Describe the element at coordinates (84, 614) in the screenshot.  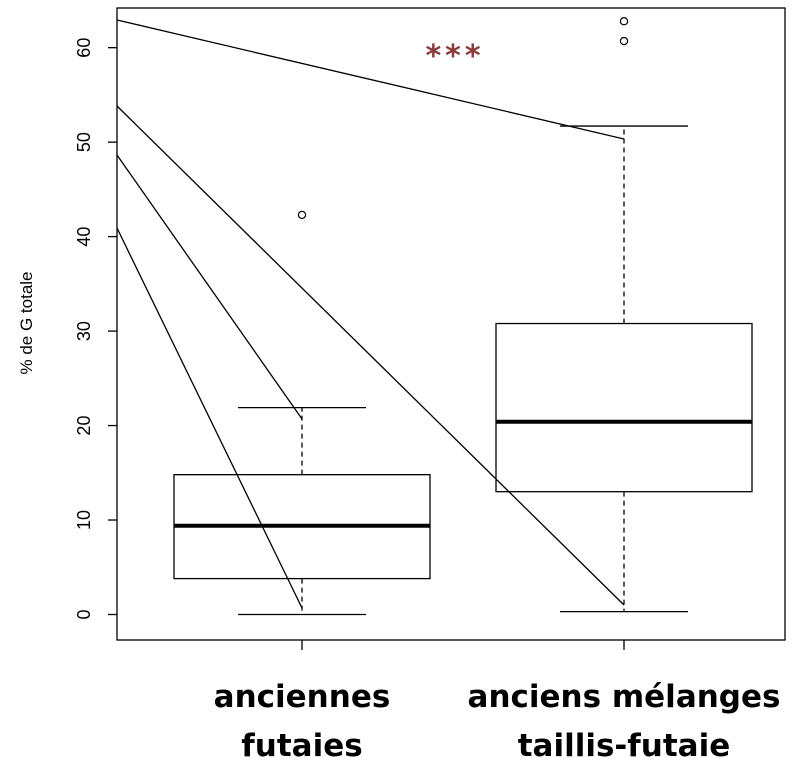
I see `y-tick-label: 0` at that location.